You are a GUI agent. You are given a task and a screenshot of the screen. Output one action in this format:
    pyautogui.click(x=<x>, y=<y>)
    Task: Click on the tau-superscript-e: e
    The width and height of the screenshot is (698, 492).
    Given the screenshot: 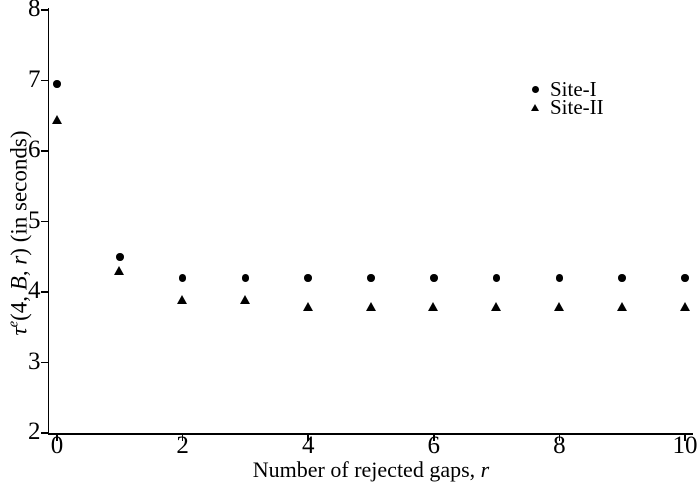 What is the action you would take?
    pyautogui.click(x=13, y=324)
    